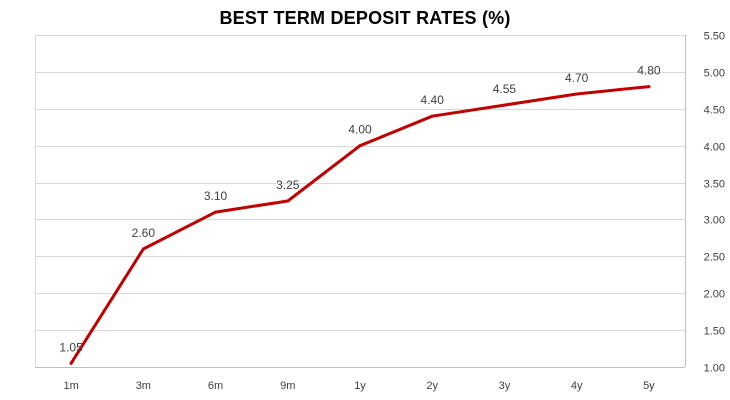  I want to click on x-tick-label: 3m, so click(143, 386).